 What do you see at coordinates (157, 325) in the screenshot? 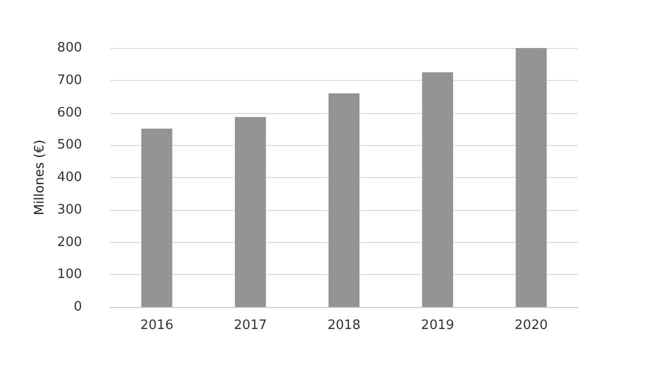
I see `x-tick-label: 2016` at bounding box center [157, 325].